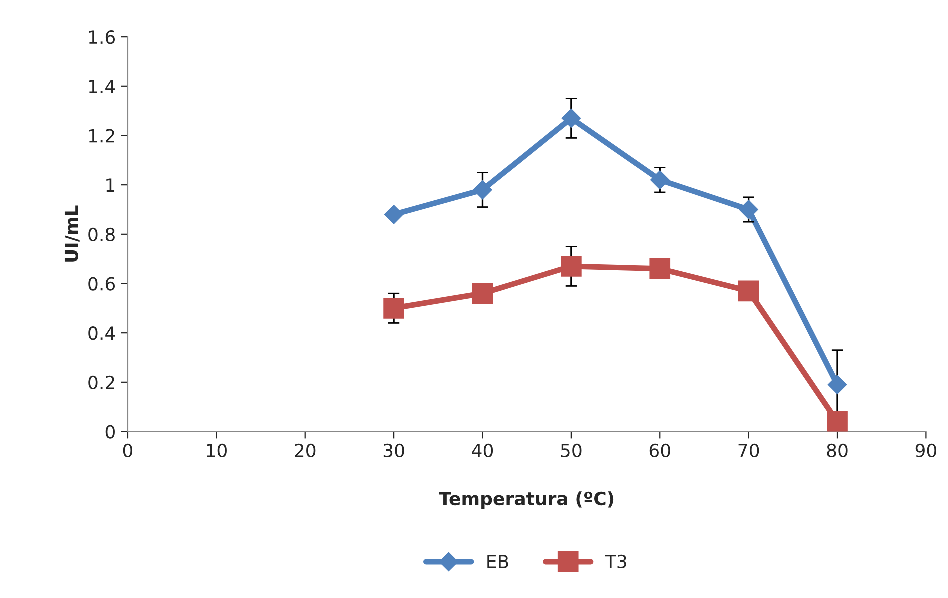 This screenshot has height=598, width=948. I want to click on legend-label: T3, so click(615, 561).